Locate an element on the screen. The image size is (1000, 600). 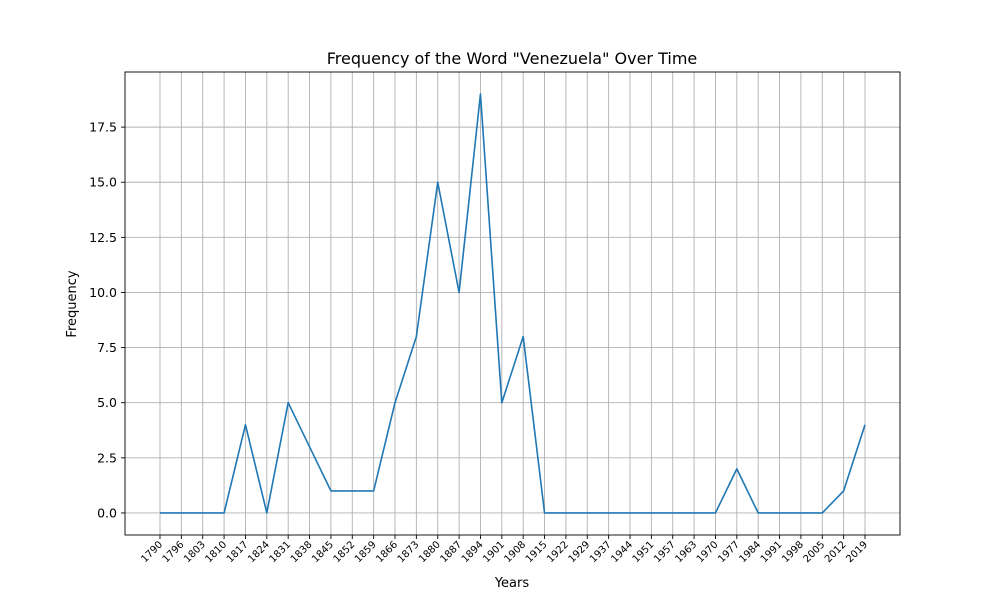
x-tick-label: 1817 is located at coordinates (238, 552).